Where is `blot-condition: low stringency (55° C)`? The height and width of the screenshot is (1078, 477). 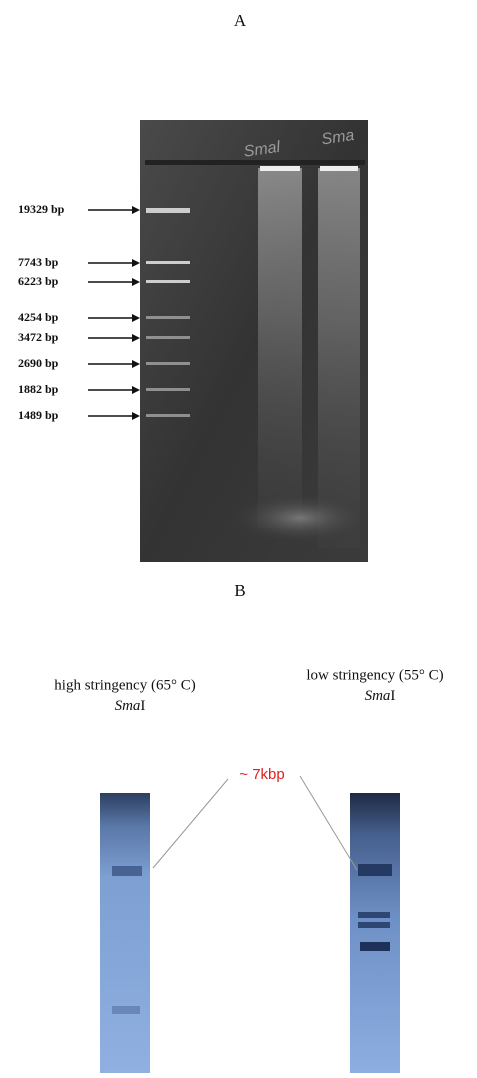 blot-condition: low stringency (55° C) is located at coordinates (374, 675).